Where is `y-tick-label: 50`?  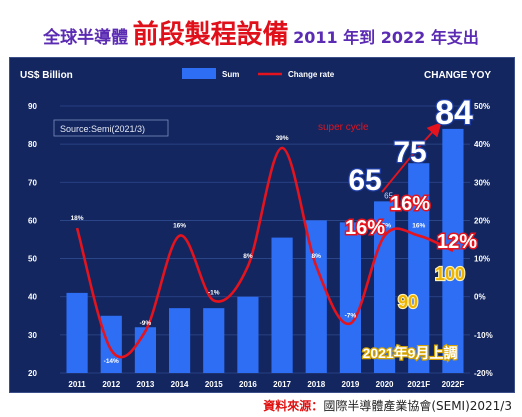 y-tick-label: 50 is located at coordinates (32, 259).